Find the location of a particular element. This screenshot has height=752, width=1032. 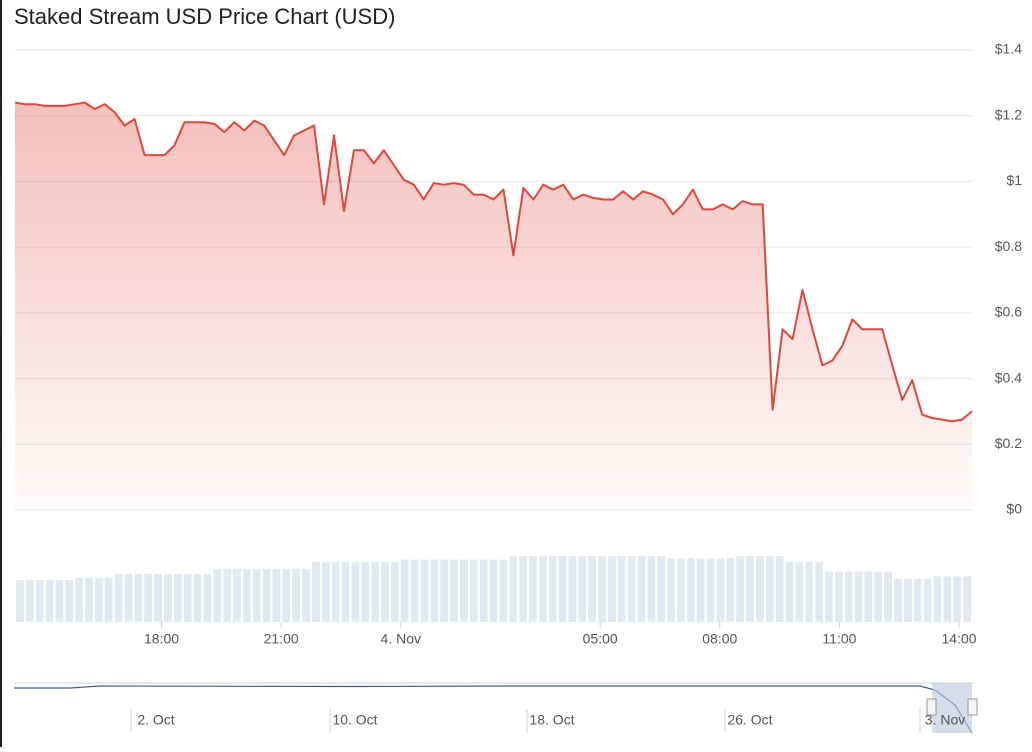

x-tick-label: 05:00 is located at coordinates (600, 639).